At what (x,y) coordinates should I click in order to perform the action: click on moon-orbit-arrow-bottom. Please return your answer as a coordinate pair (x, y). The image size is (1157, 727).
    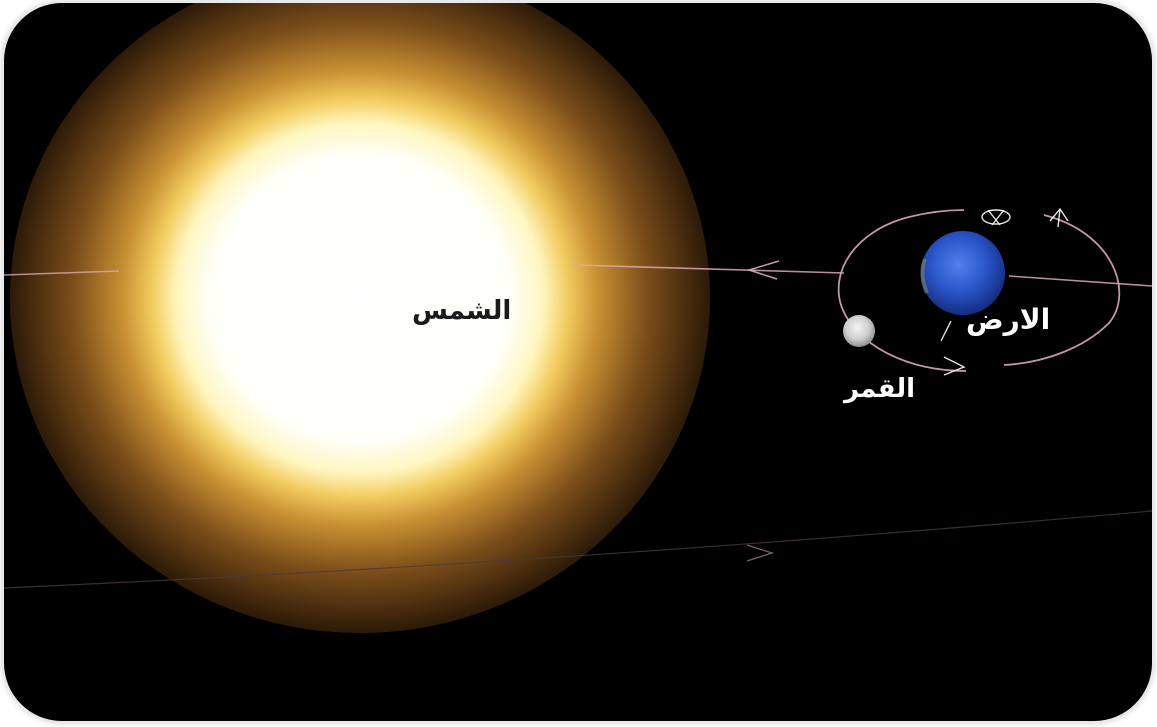
    Looking at the image, I should click on (954, 366).